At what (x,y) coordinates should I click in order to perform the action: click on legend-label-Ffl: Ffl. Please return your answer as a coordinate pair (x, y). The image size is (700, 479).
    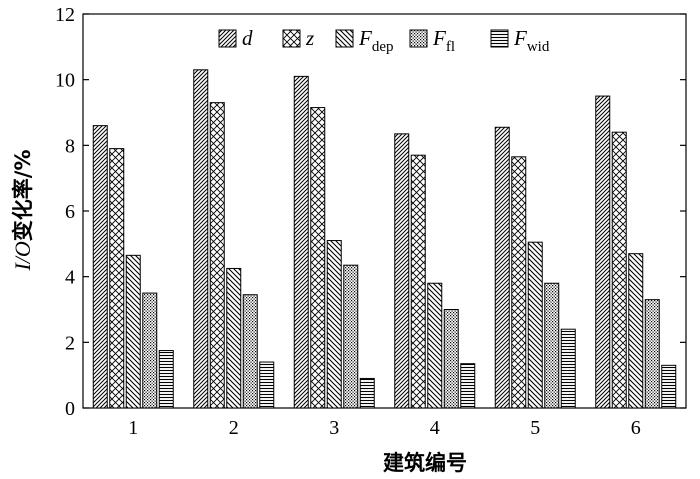
    Looking at the image, I should click on (443, 40).